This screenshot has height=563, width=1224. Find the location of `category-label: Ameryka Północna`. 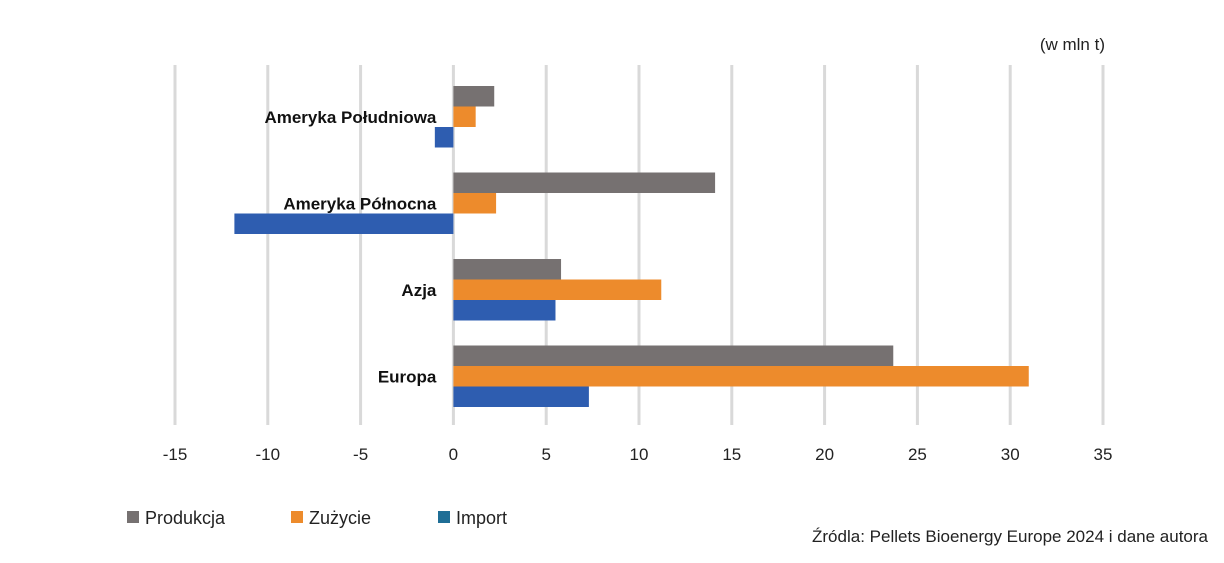

category-label: Ameryka Północna is located at coordinates (360, 203).